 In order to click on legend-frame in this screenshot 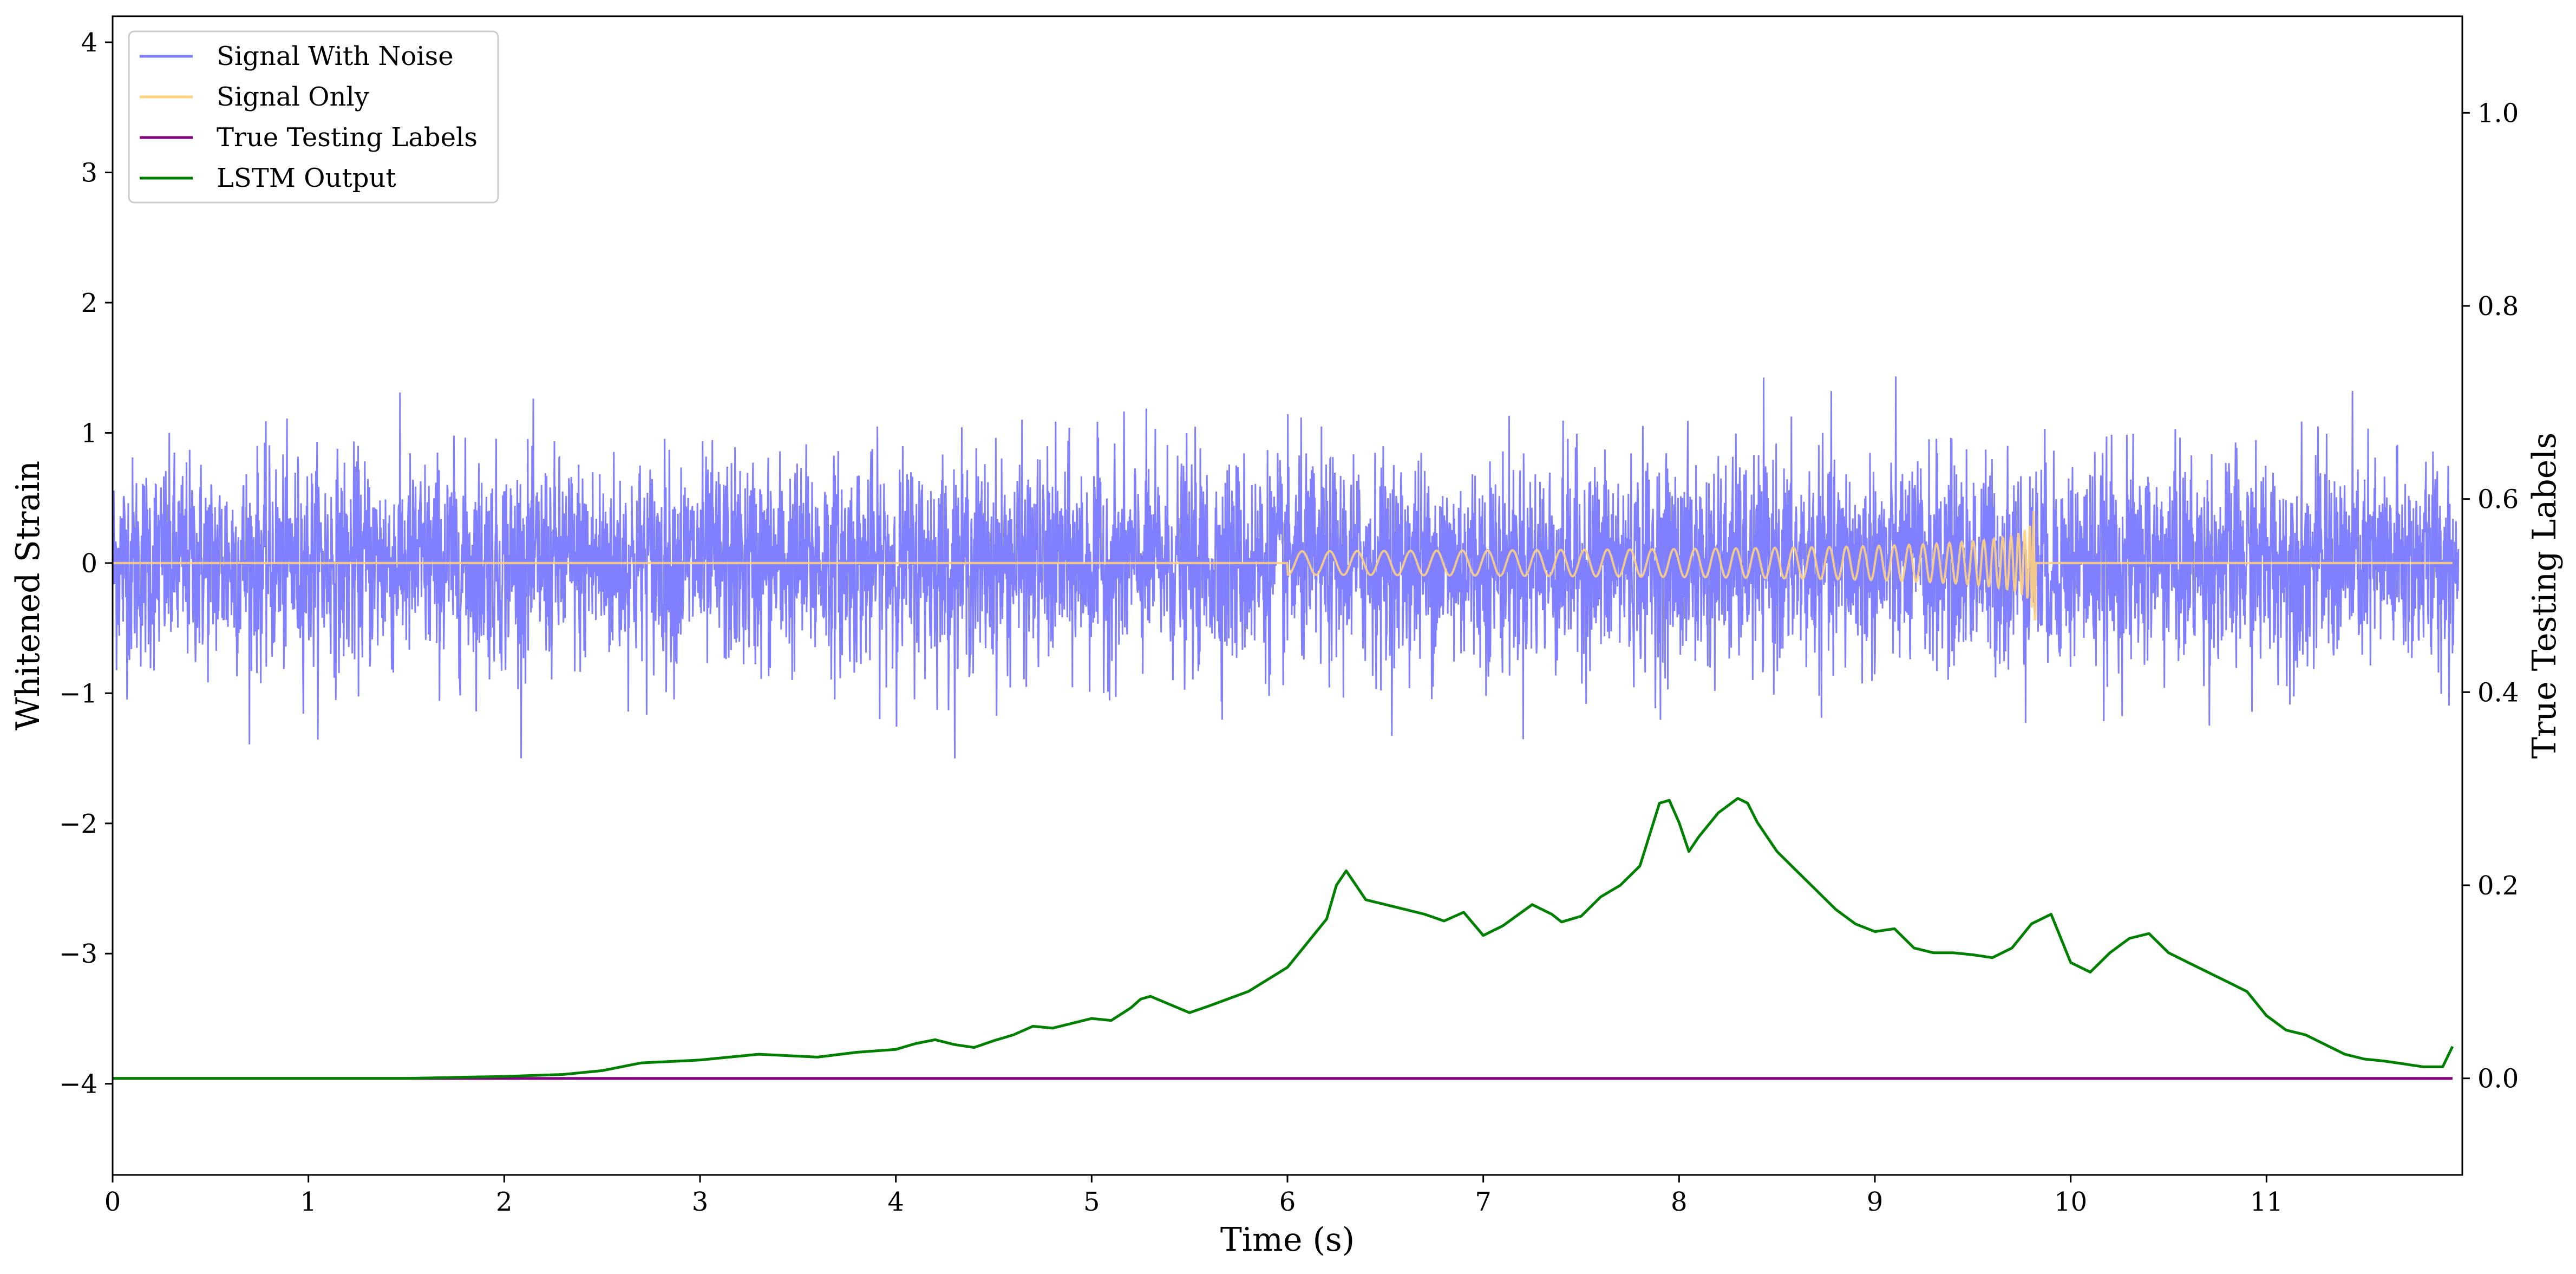, I will do `click(313, 117)`.